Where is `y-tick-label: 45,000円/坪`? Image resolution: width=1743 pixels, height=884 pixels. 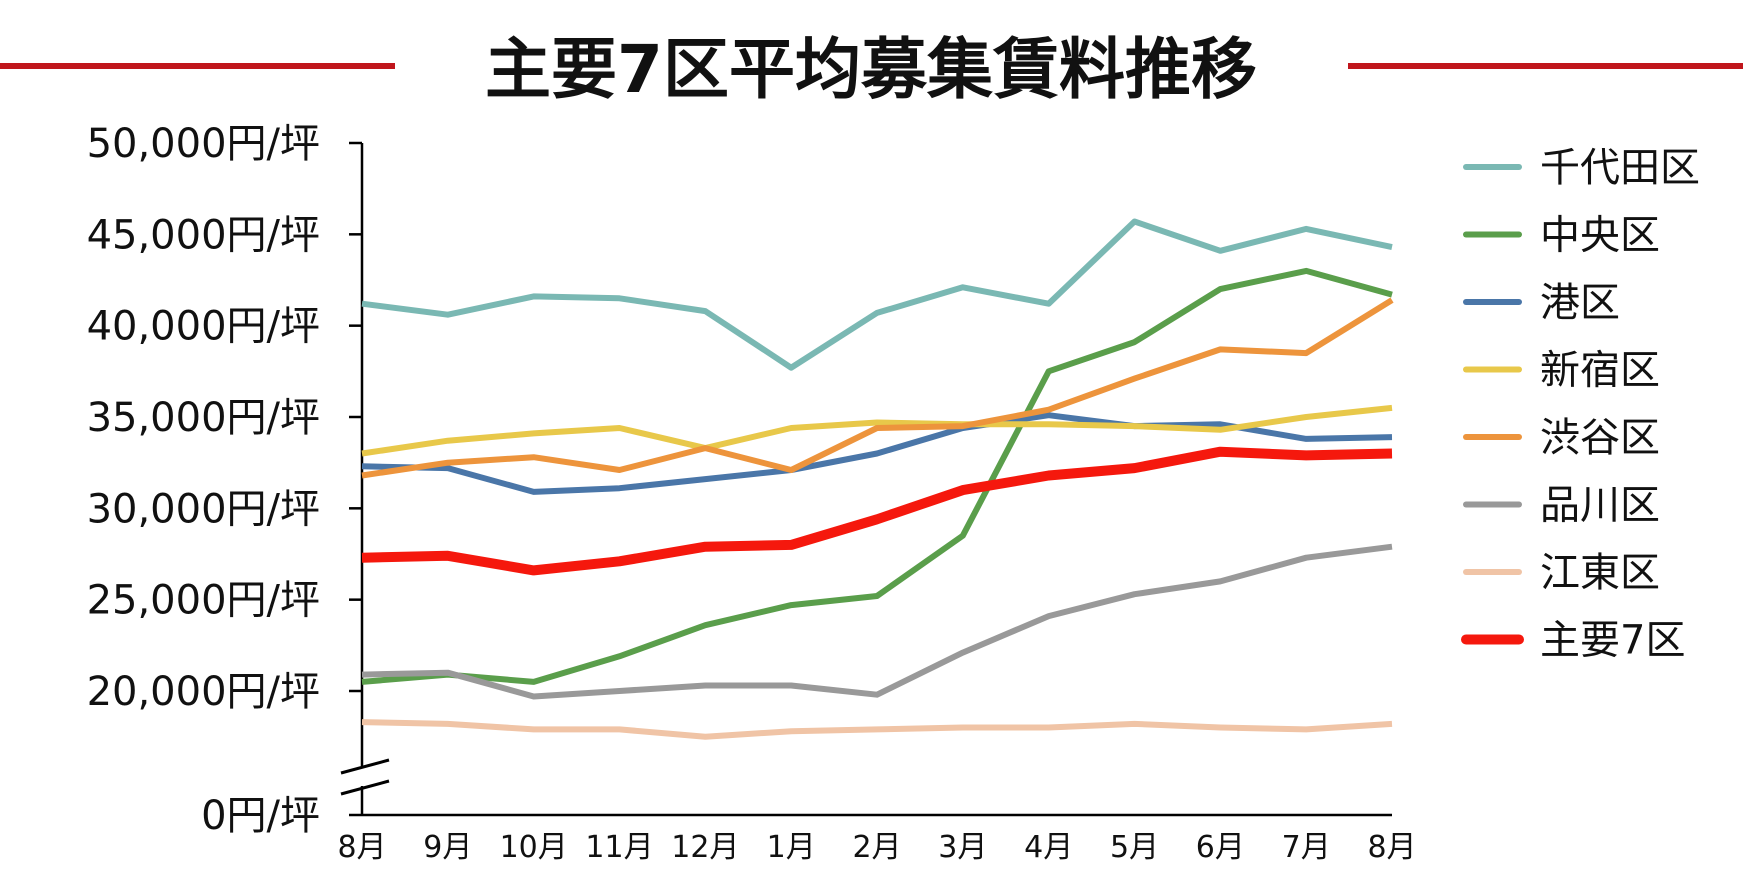
y-tick-label: 45,000円/坪 is located at coordinates (203, 235).